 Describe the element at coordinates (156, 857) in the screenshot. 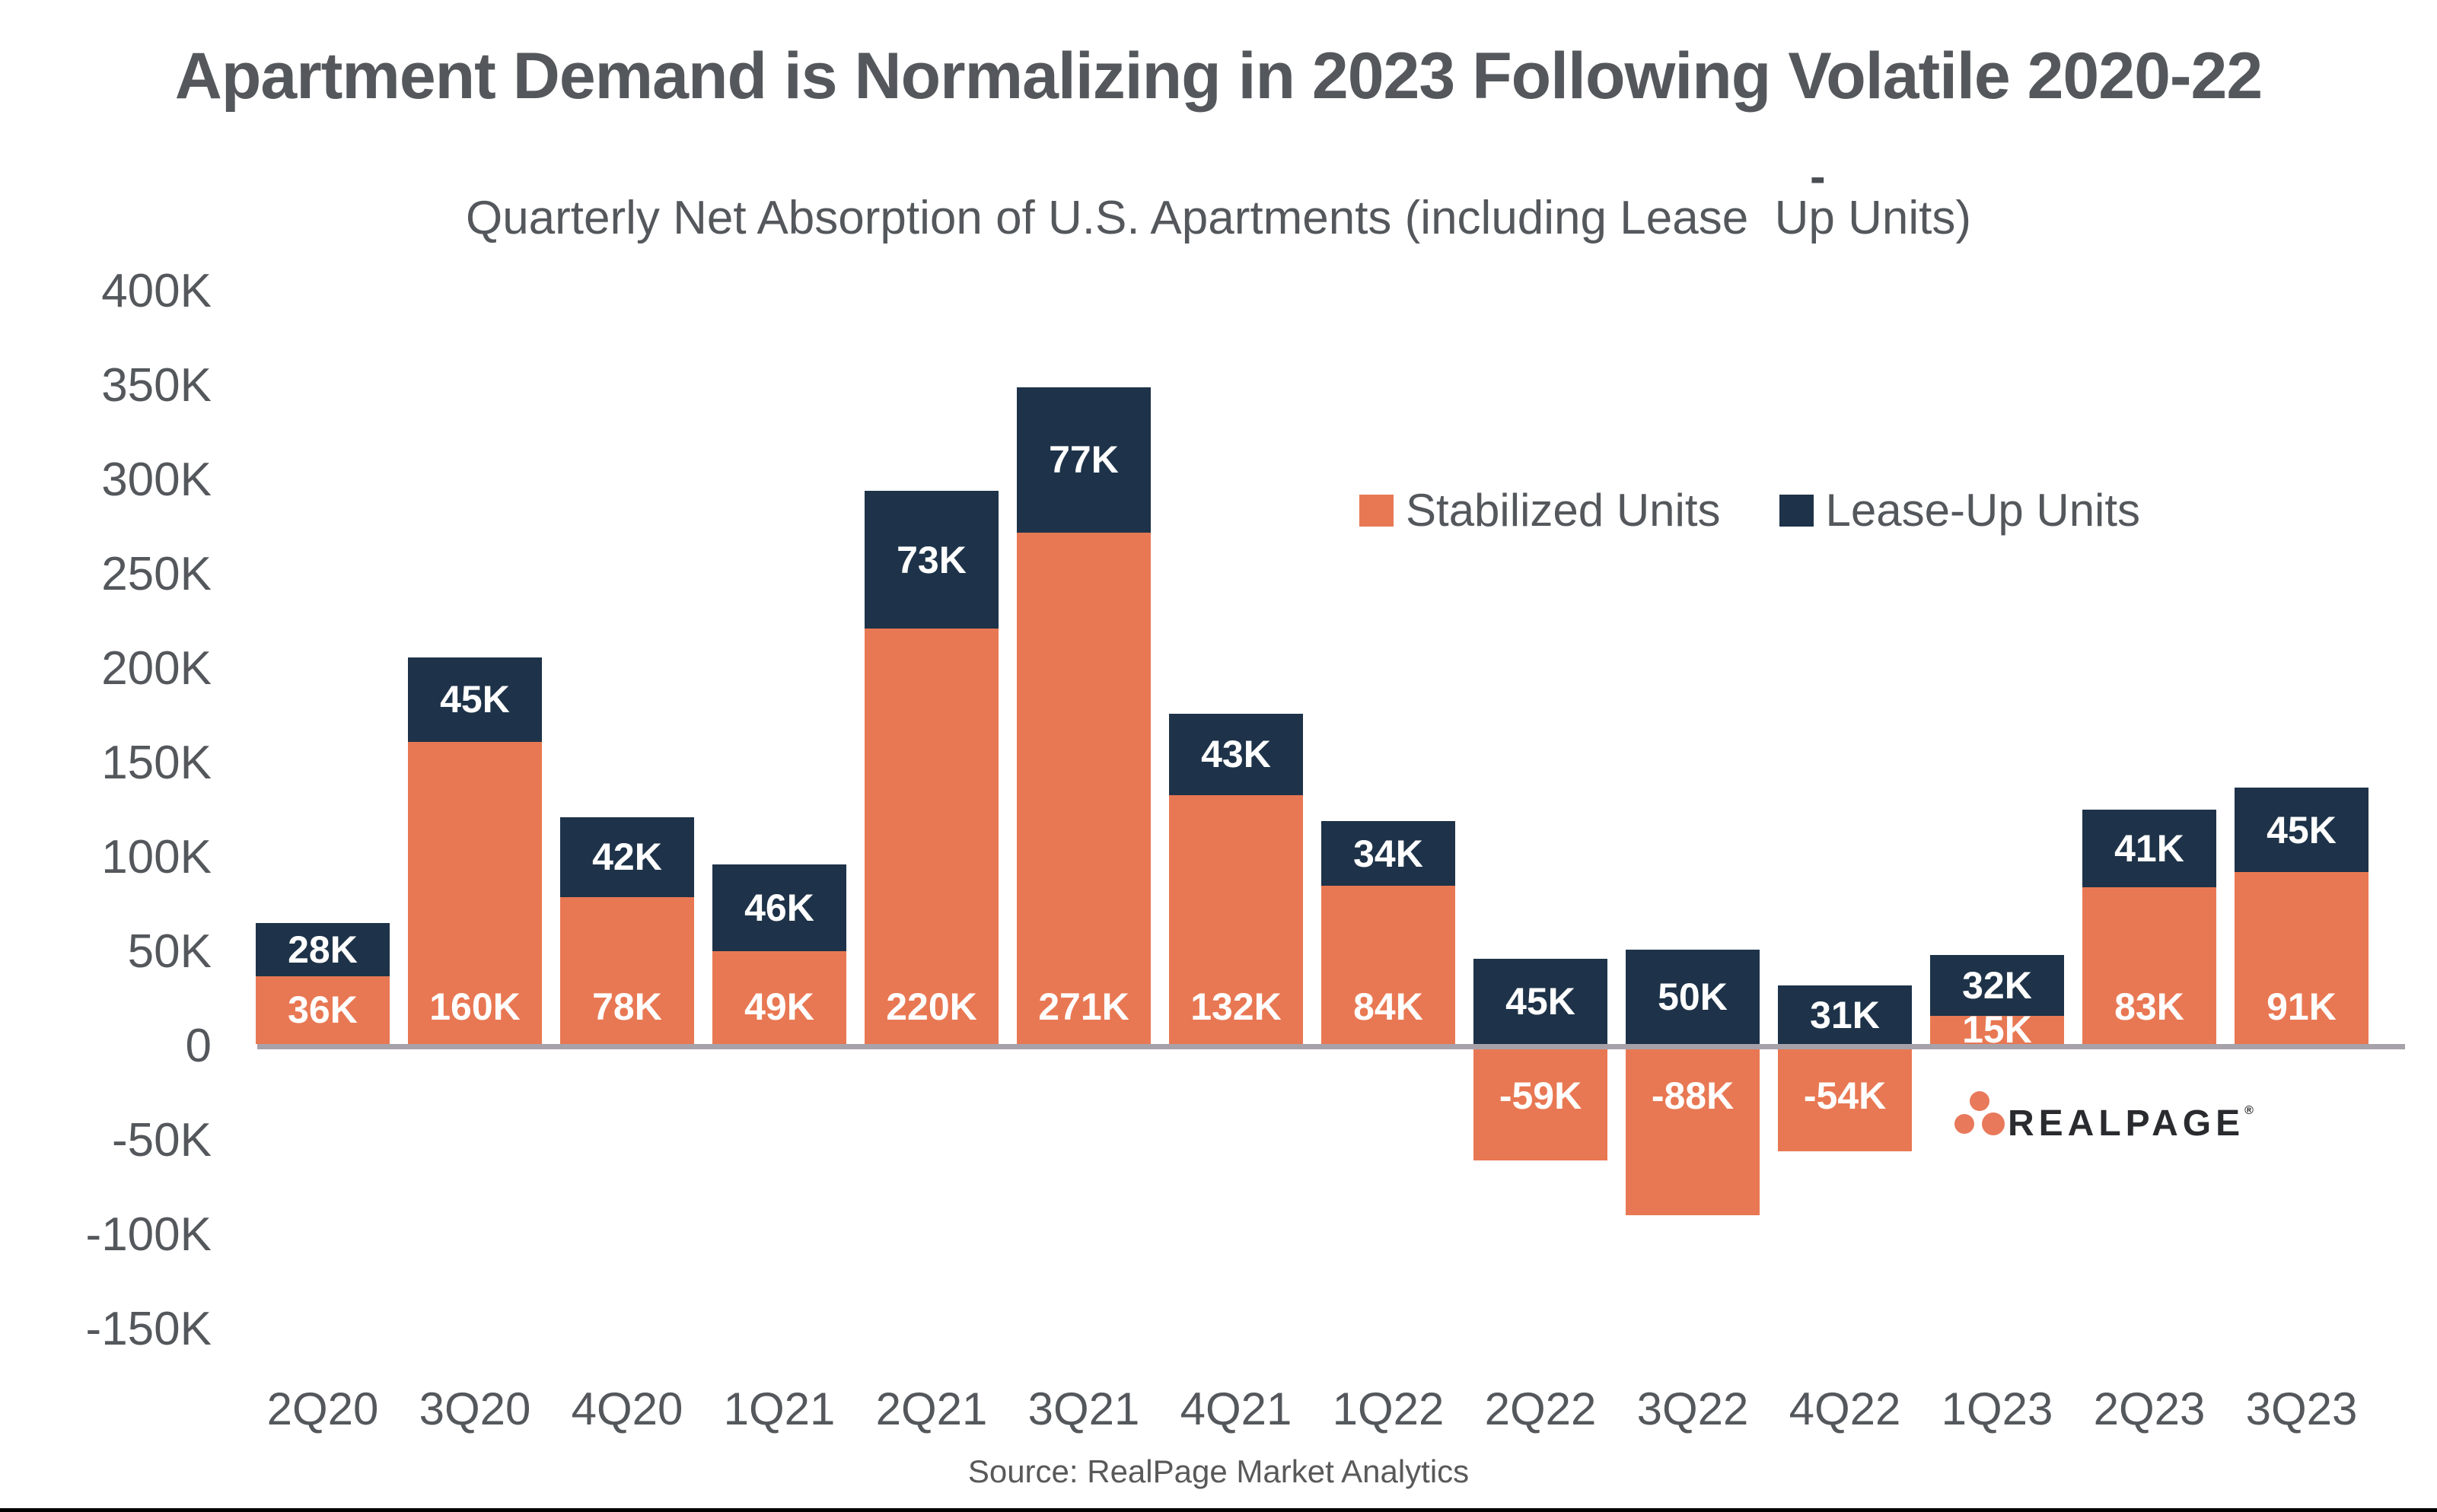

I see `y-axis-tick-label: 100K` at that location.